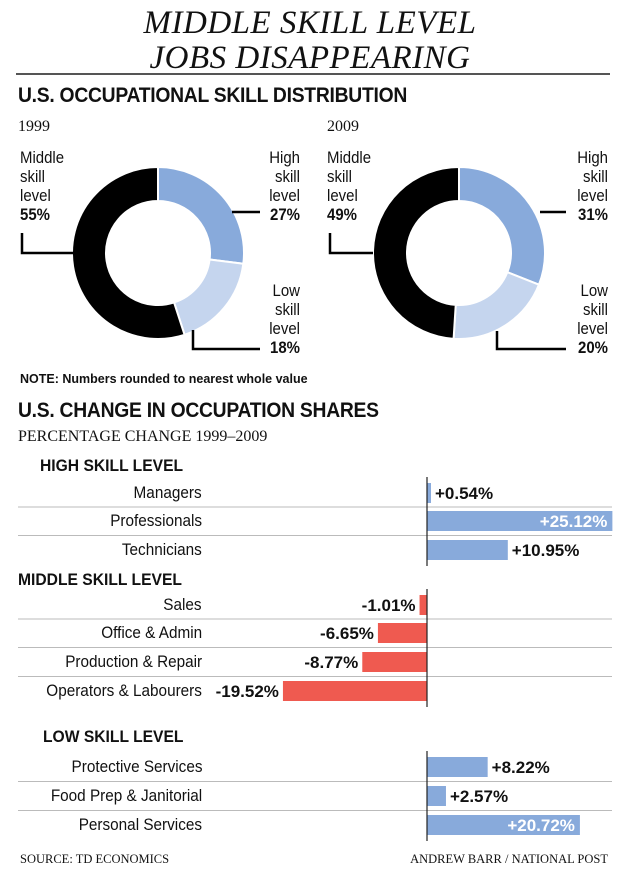 The width and height of the screenshot is (620, 876). I want to click on donut-2009-middle-label: Middle skill level 49%, so click(349, 186).